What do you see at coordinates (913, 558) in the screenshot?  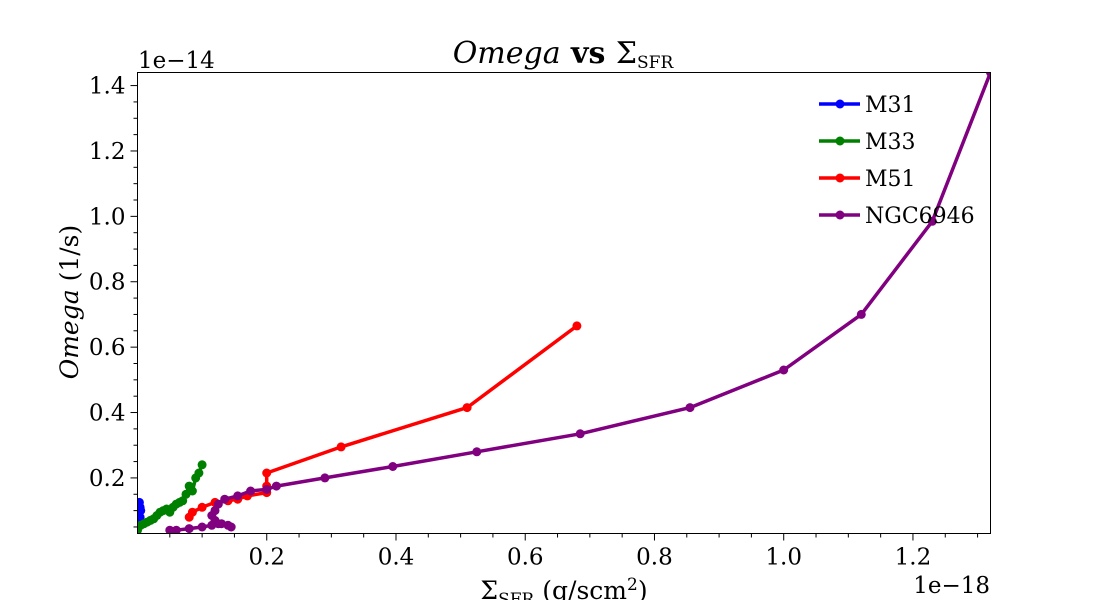 I see `x-tick-label: 1.2` at bounding box center [913, 558].